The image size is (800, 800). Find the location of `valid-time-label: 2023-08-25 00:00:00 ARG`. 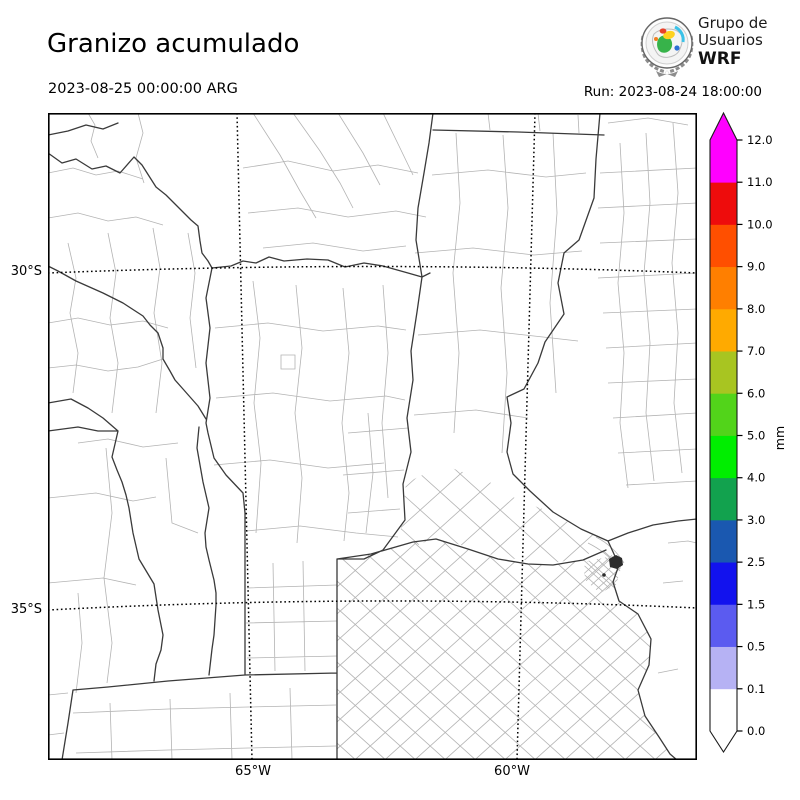

valid-time-label: 2023-08-25 00:00:00 ARG is located at coordinates (143, 89).